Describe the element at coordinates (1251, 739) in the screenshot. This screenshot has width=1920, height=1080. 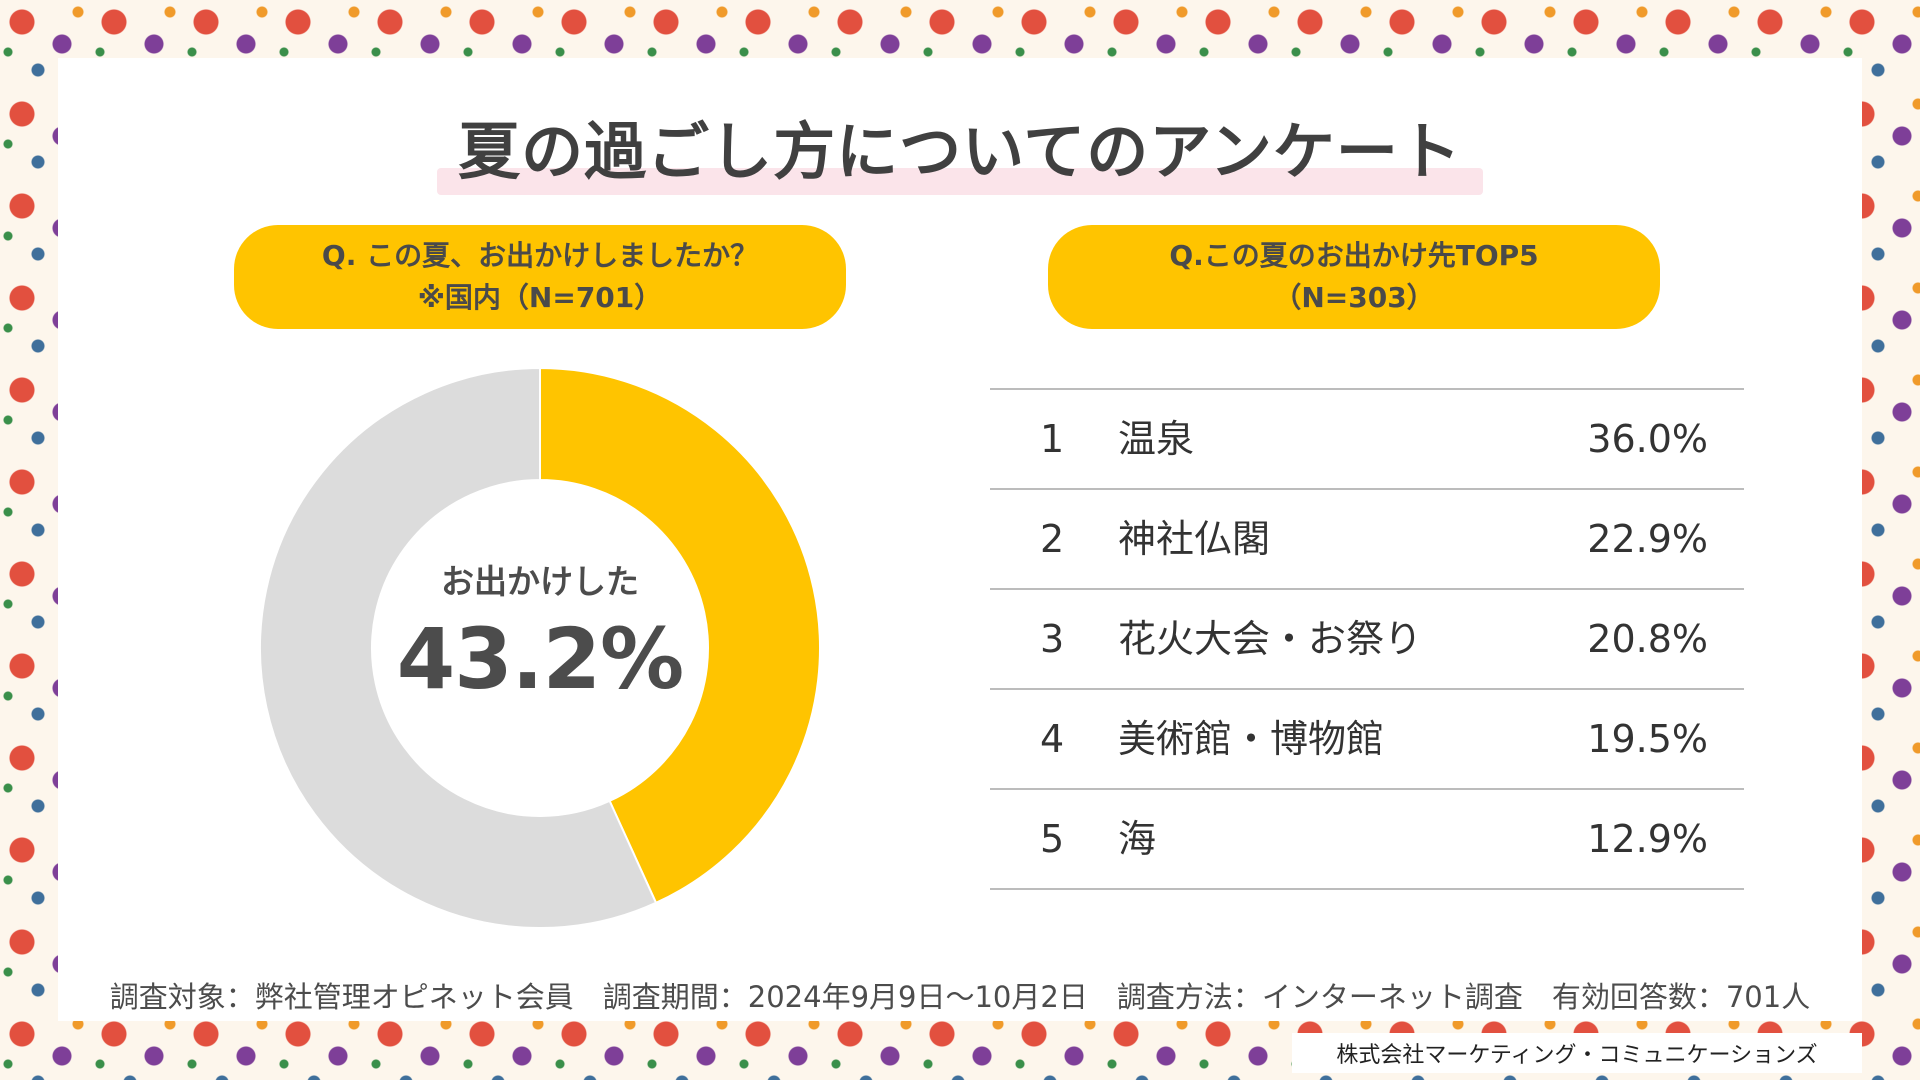
I see `rank-place-name: 美術館・博物館` at that location.